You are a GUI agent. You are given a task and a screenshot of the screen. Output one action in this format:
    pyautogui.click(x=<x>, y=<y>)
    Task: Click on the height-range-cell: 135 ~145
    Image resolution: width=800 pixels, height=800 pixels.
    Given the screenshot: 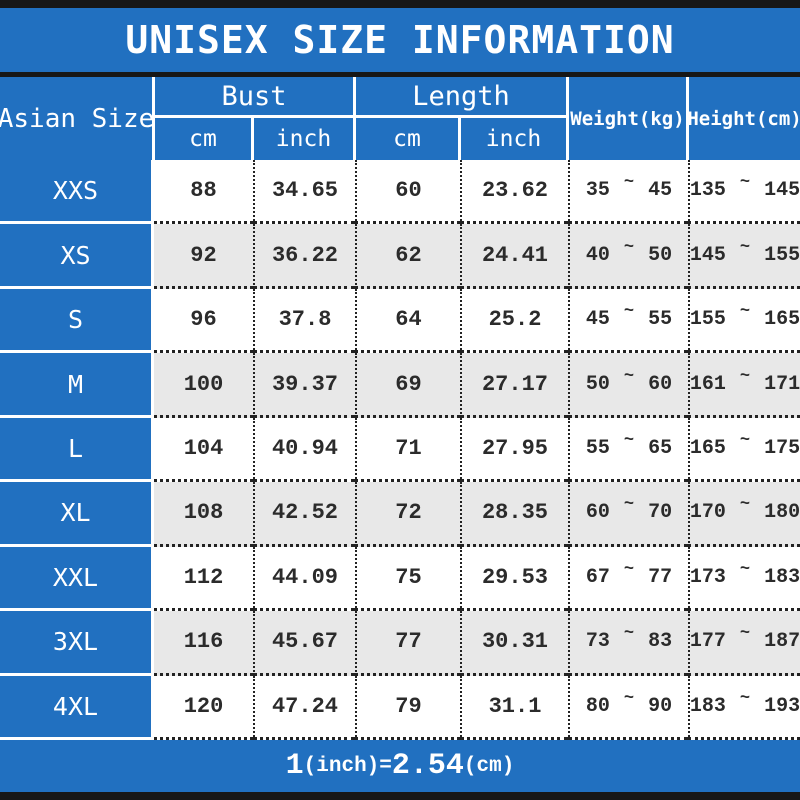 What is the action you would take?
    pyautogui.click(x=744, y=192)
    